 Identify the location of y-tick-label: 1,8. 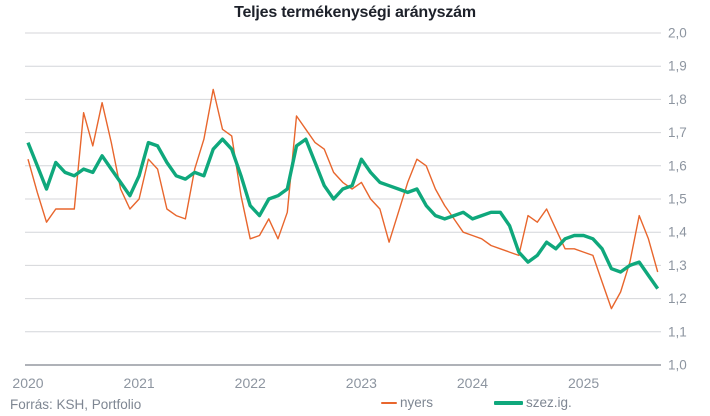
(677, 99).